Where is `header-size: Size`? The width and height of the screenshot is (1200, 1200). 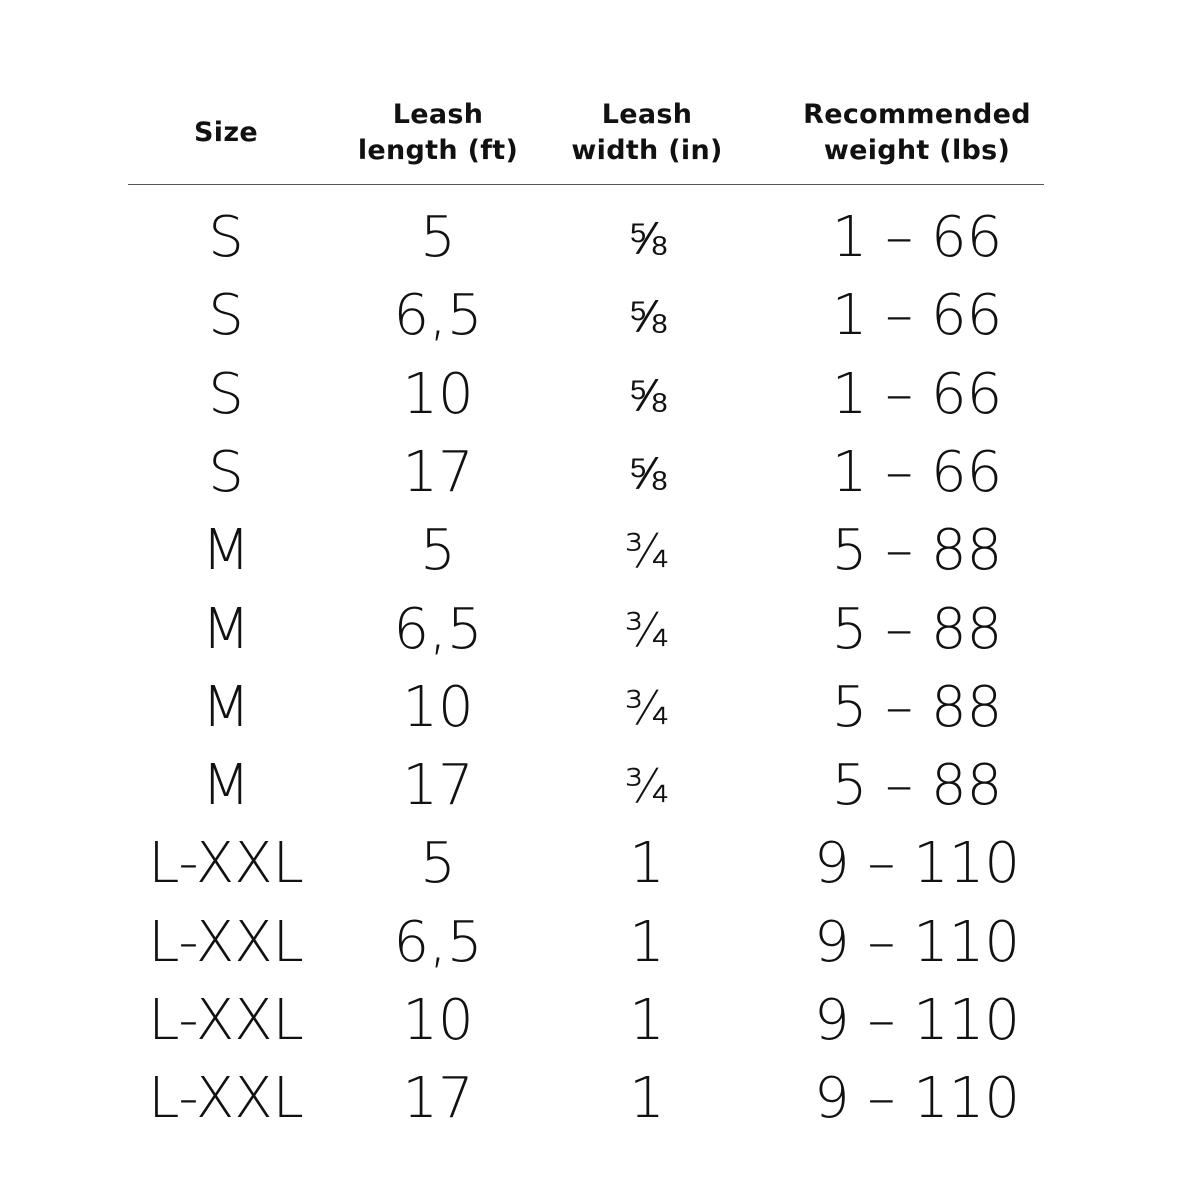
header-size: Size is located at coordinates (226, 132).